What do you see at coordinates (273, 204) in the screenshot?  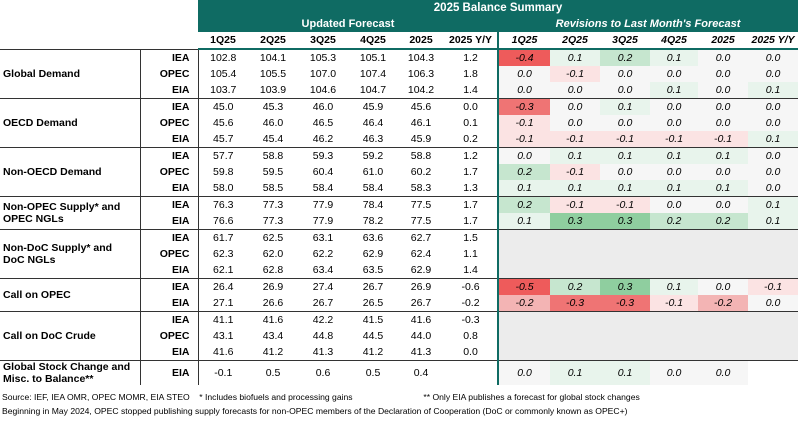 I see `forecast-value: 77.3` at bounding box center [273, 204].